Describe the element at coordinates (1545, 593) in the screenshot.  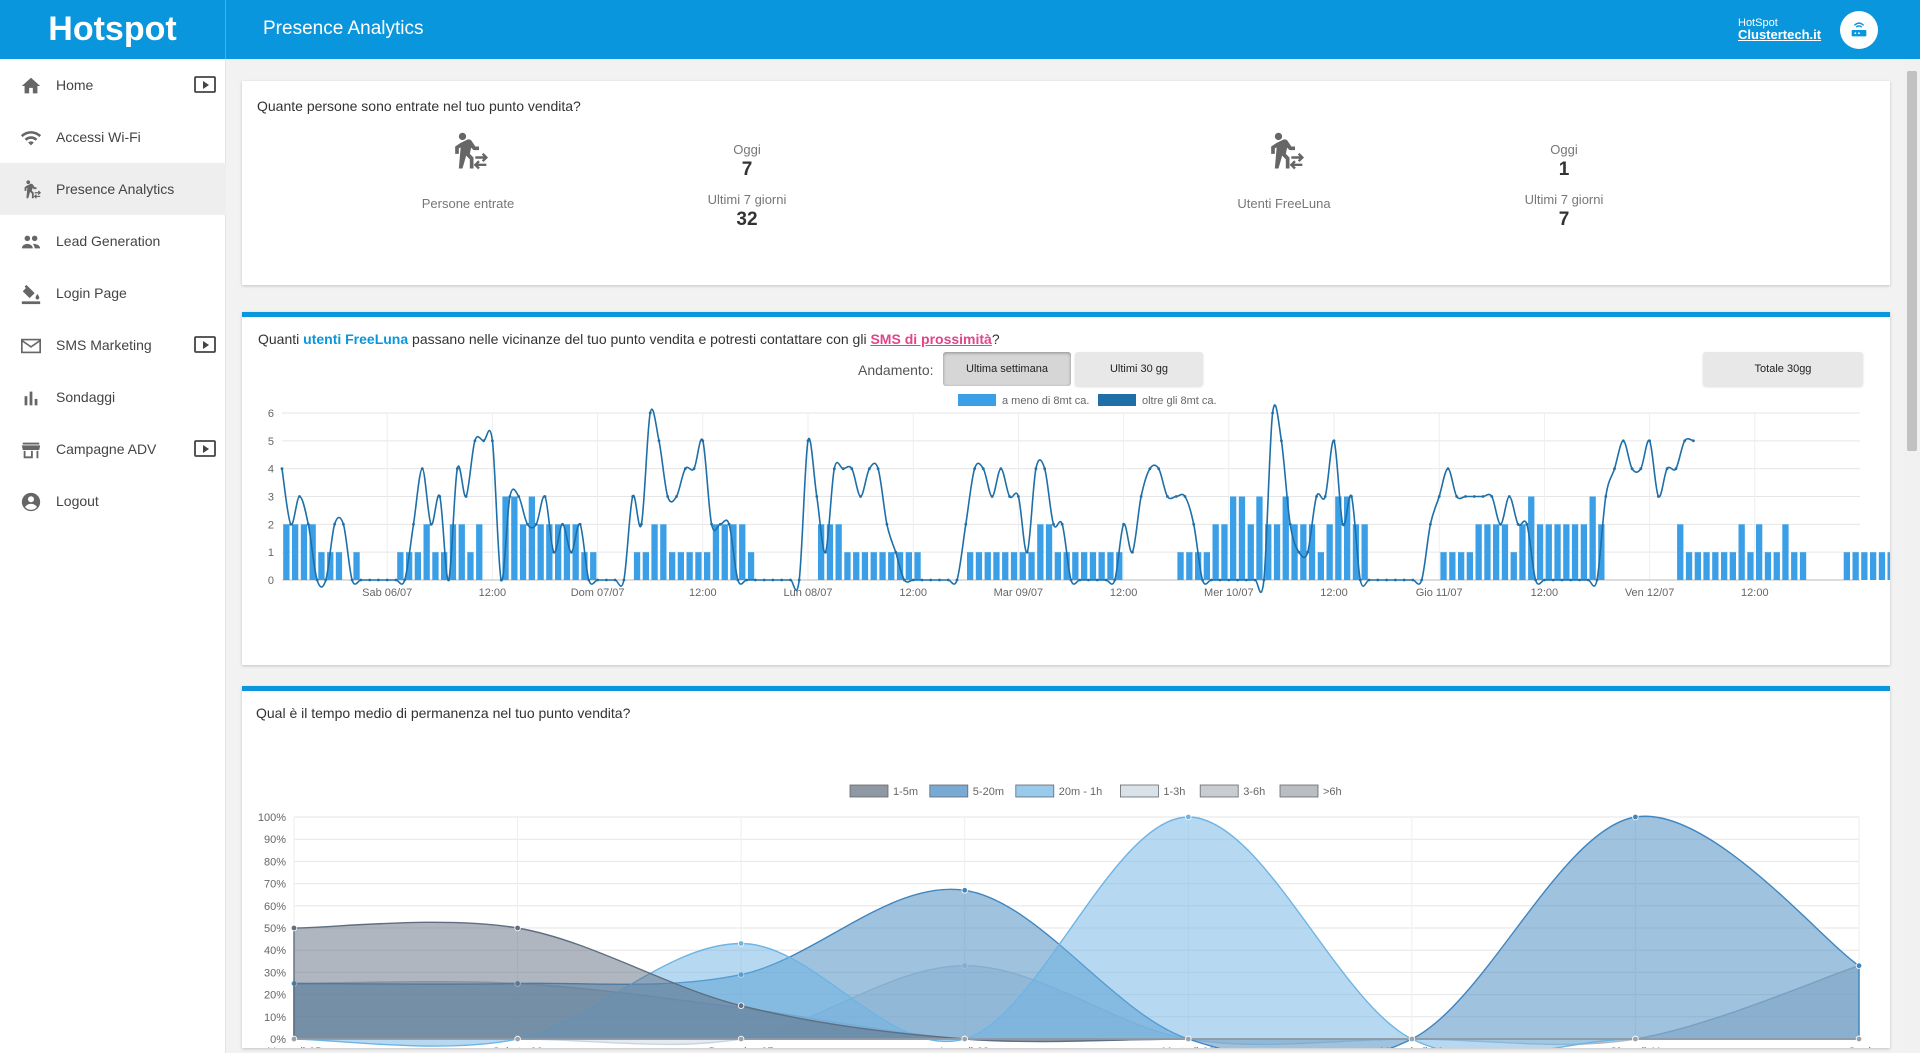
I see `x-tick-label: 12:00` at that location.